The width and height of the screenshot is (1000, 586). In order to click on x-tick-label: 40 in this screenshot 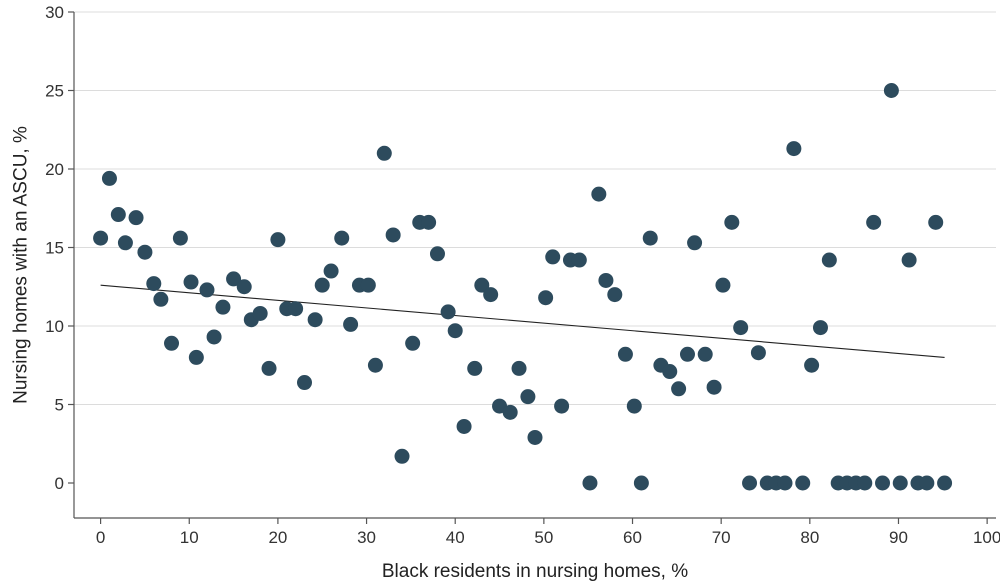, I will do `click(455, 537)`.